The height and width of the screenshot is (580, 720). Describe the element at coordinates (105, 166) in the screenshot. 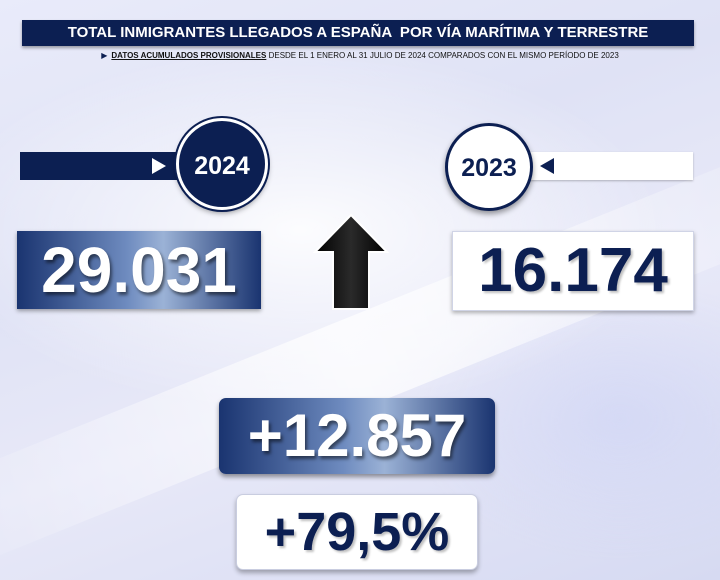

I see `year-2024-bar` at that location.